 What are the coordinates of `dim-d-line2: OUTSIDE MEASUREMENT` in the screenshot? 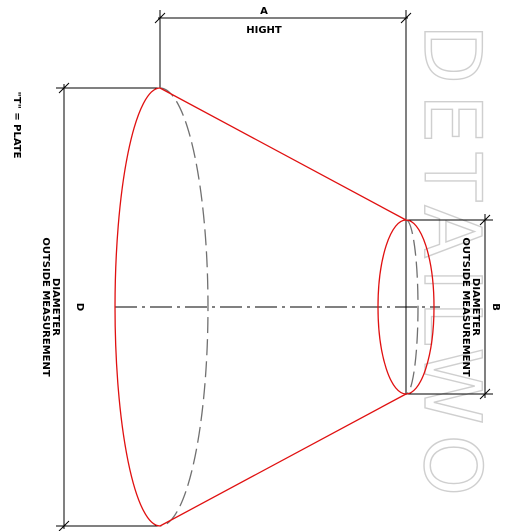 It's located at (45, 307).